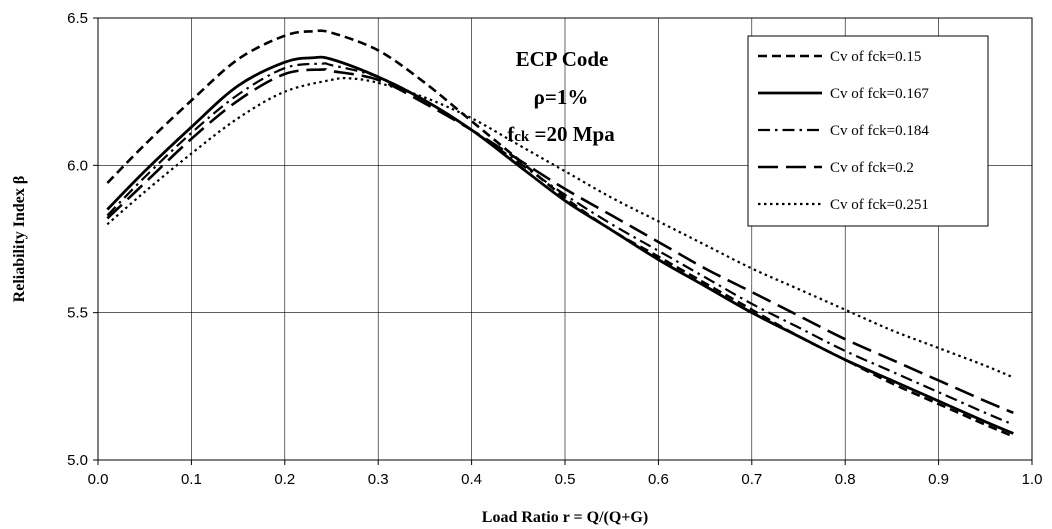 The height and width of the screenshot is (529, 1052). Describe the element at coordinates (77, 460) in the screenshot. I see `y-tick-label: 5.0` at that location.